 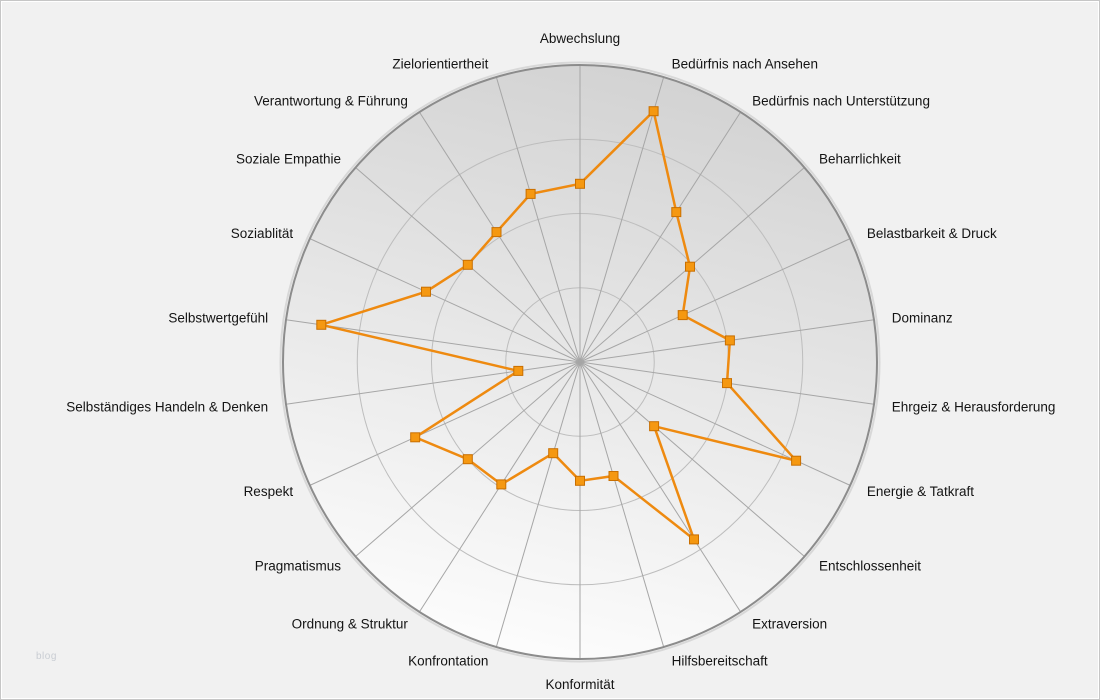 What do you see at coordinates (298, 566) in the screenshot?
I see `axis-label: Pragmatismus` at bounding box center [298, 566].